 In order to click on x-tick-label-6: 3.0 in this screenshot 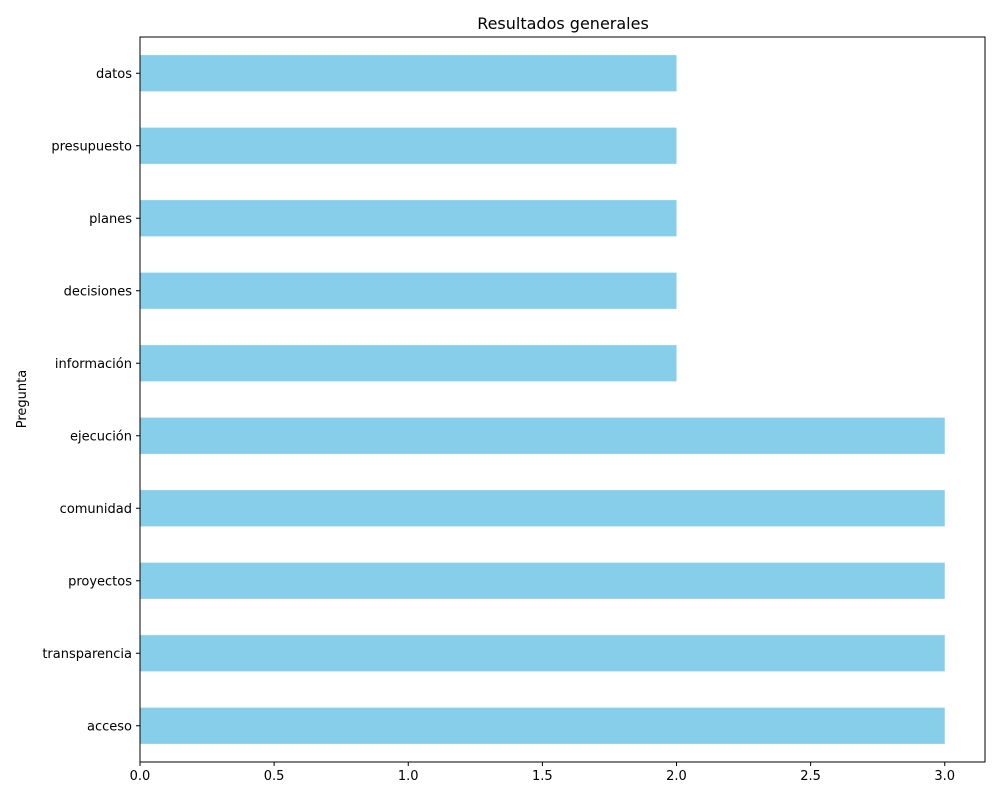, I will do `click(944, 776)`.